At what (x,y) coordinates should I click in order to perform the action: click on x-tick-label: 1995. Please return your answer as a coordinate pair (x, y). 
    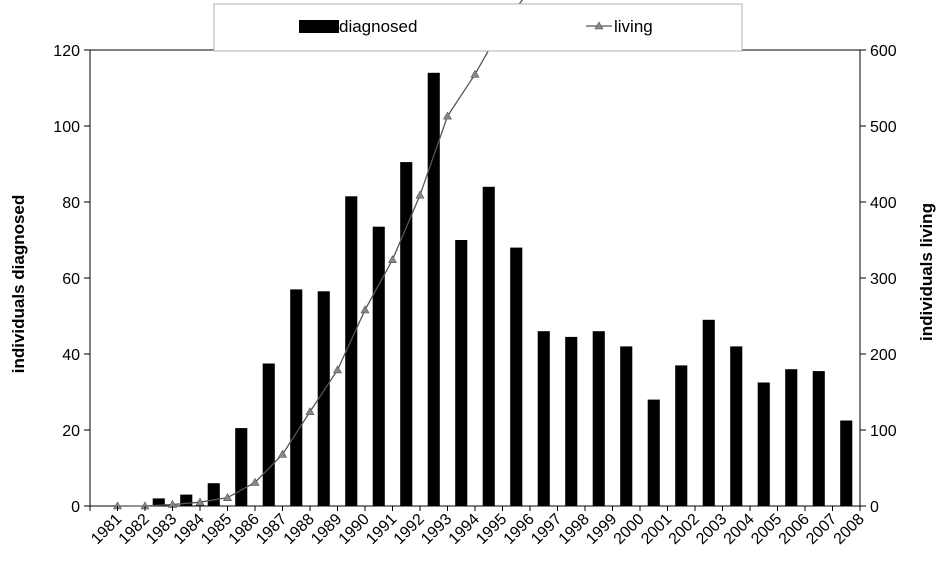
    Looking at the image, I should click on (491, 529).